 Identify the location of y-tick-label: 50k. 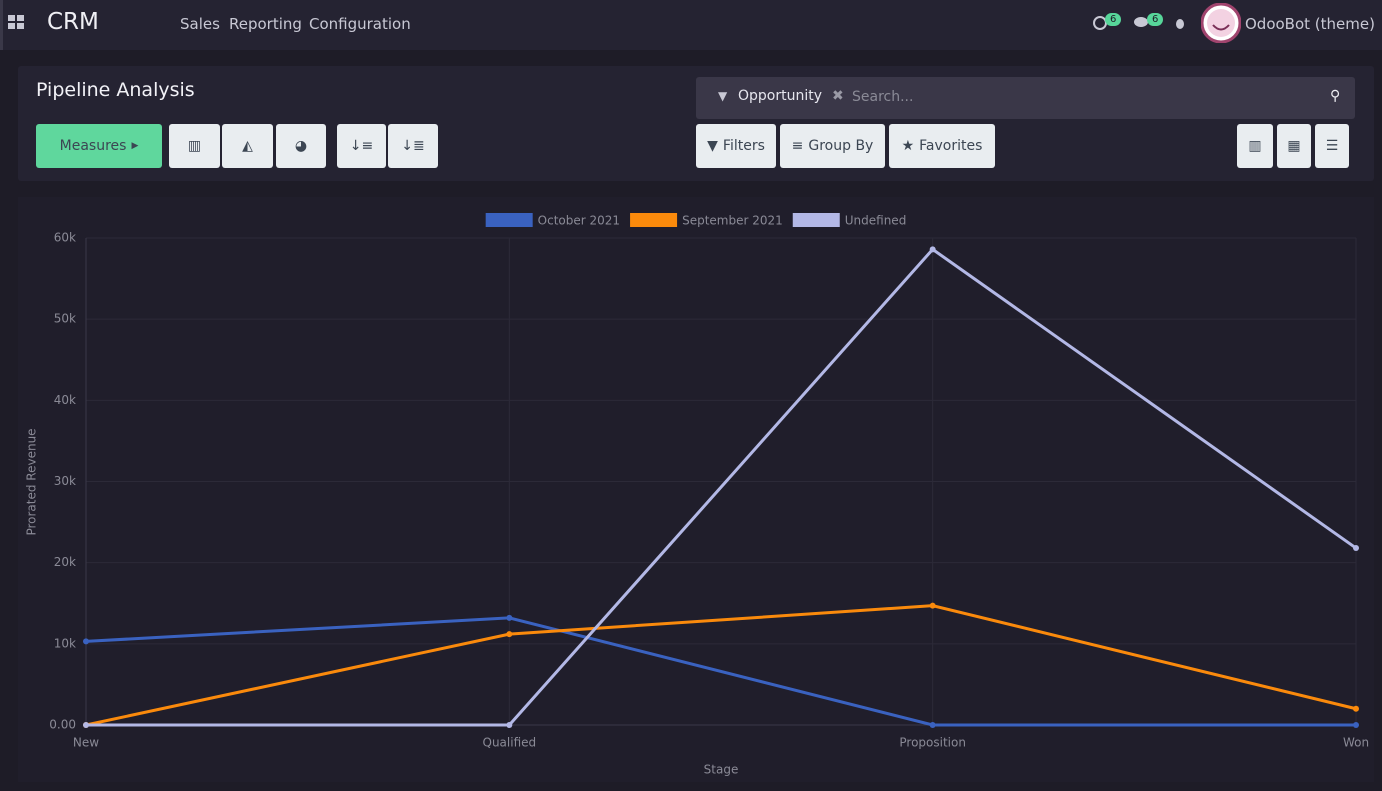
(65, 319).